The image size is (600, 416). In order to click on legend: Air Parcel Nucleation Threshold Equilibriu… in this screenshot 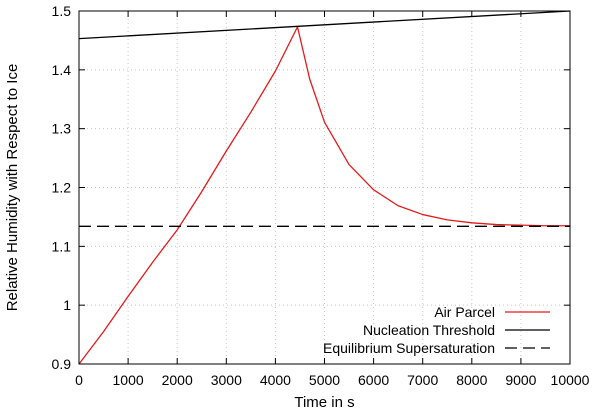, I will do `click(436, 330)`.